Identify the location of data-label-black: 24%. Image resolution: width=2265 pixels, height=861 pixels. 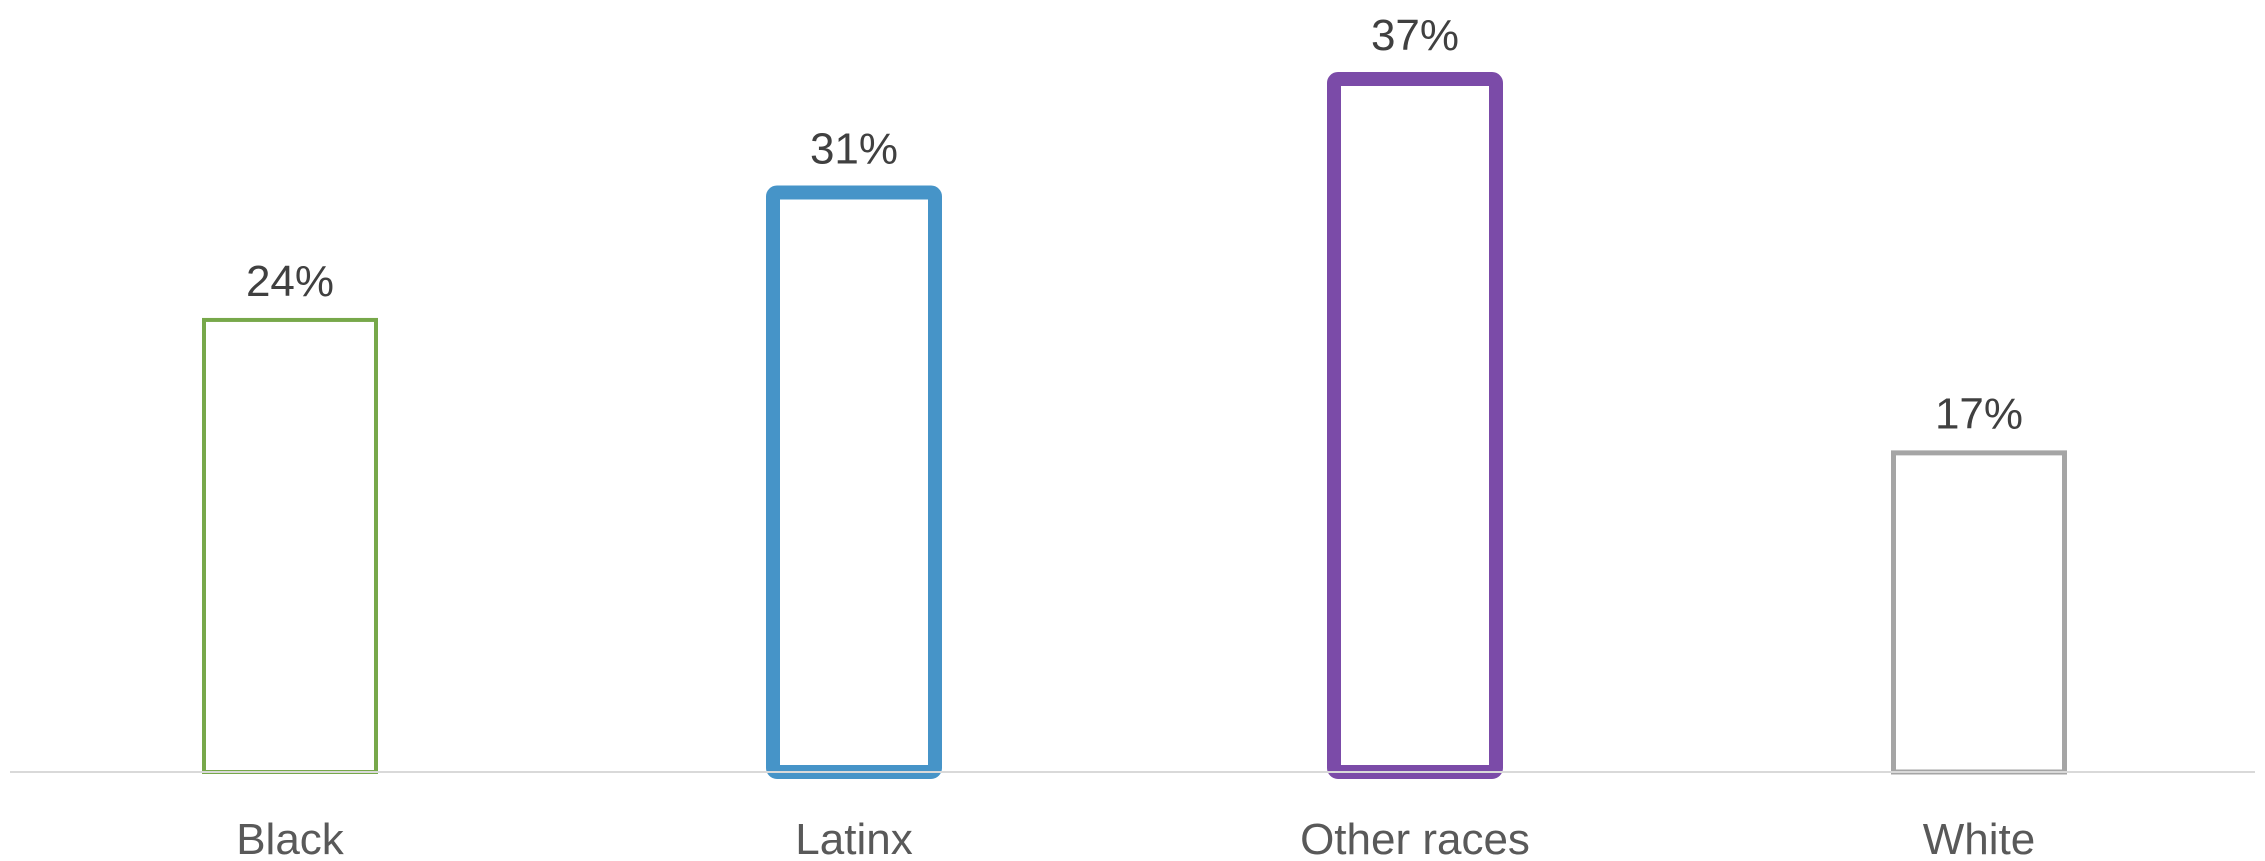
(290, 281).